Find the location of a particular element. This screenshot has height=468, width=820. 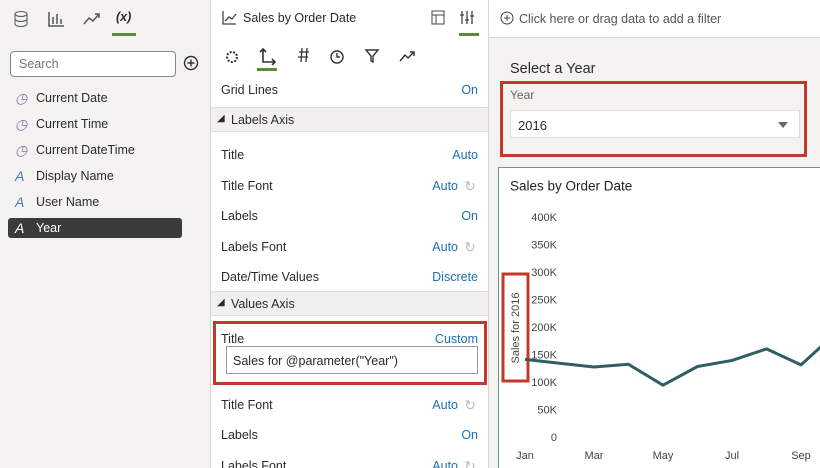

y-tick-label: 400K is located at coordinates (544, 218).